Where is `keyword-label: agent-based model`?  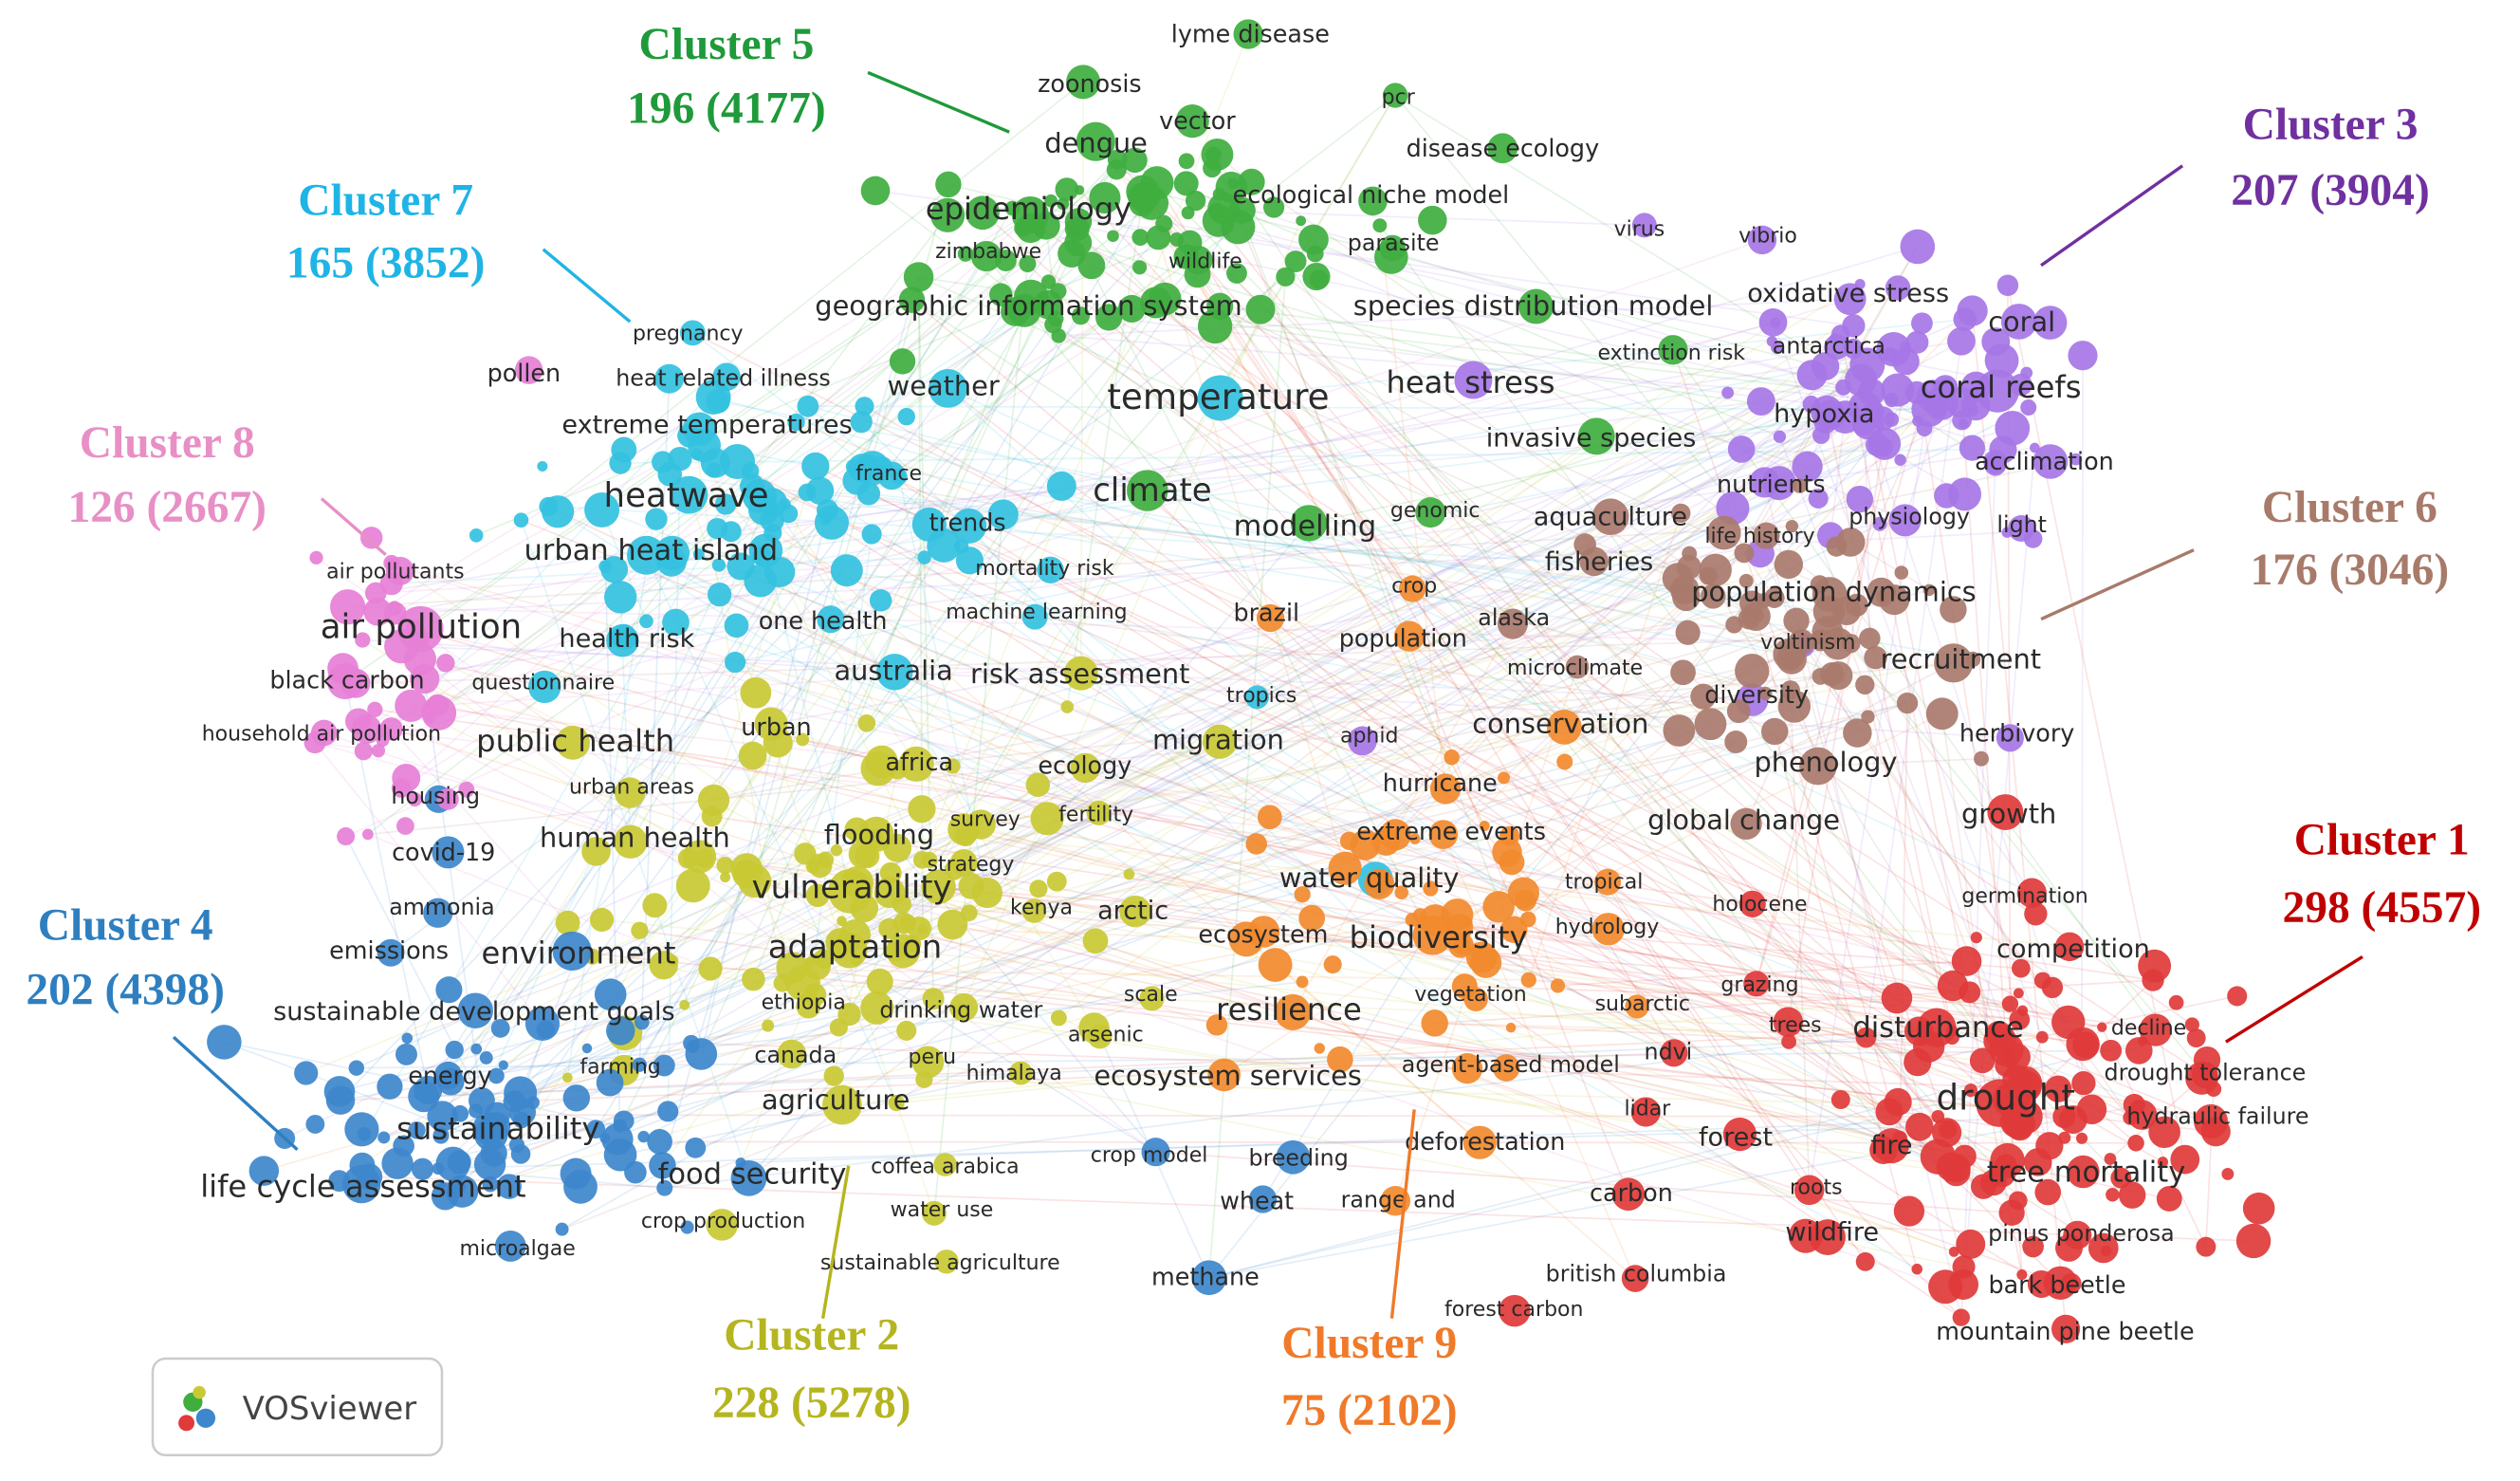 keyword-label: agent-based model is located at coordinates (1511, 1065).